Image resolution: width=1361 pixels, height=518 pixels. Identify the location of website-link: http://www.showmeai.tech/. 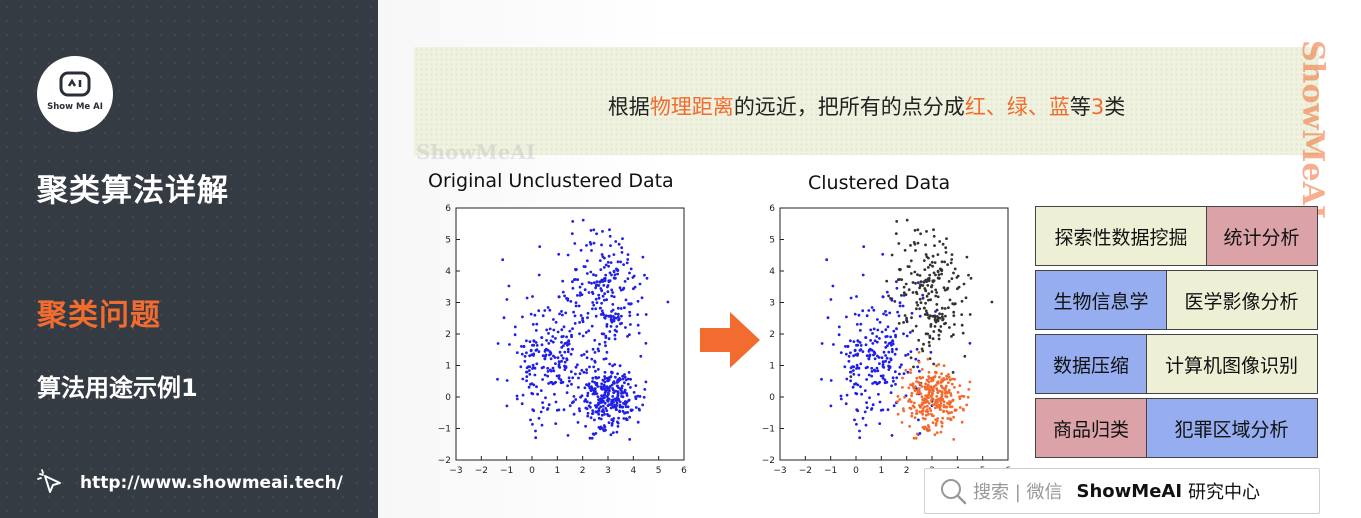
(189, 483).